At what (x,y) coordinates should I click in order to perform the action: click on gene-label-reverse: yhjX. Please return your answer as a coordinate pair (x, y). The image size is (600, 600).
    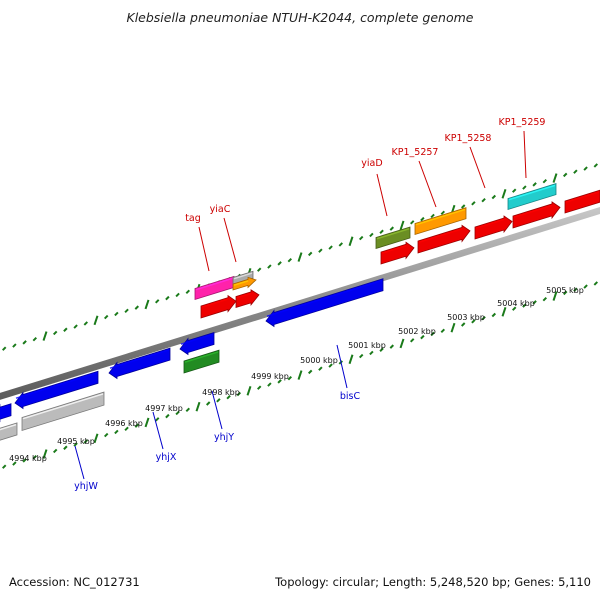
    Looking at the image, I should click on (166, 457).